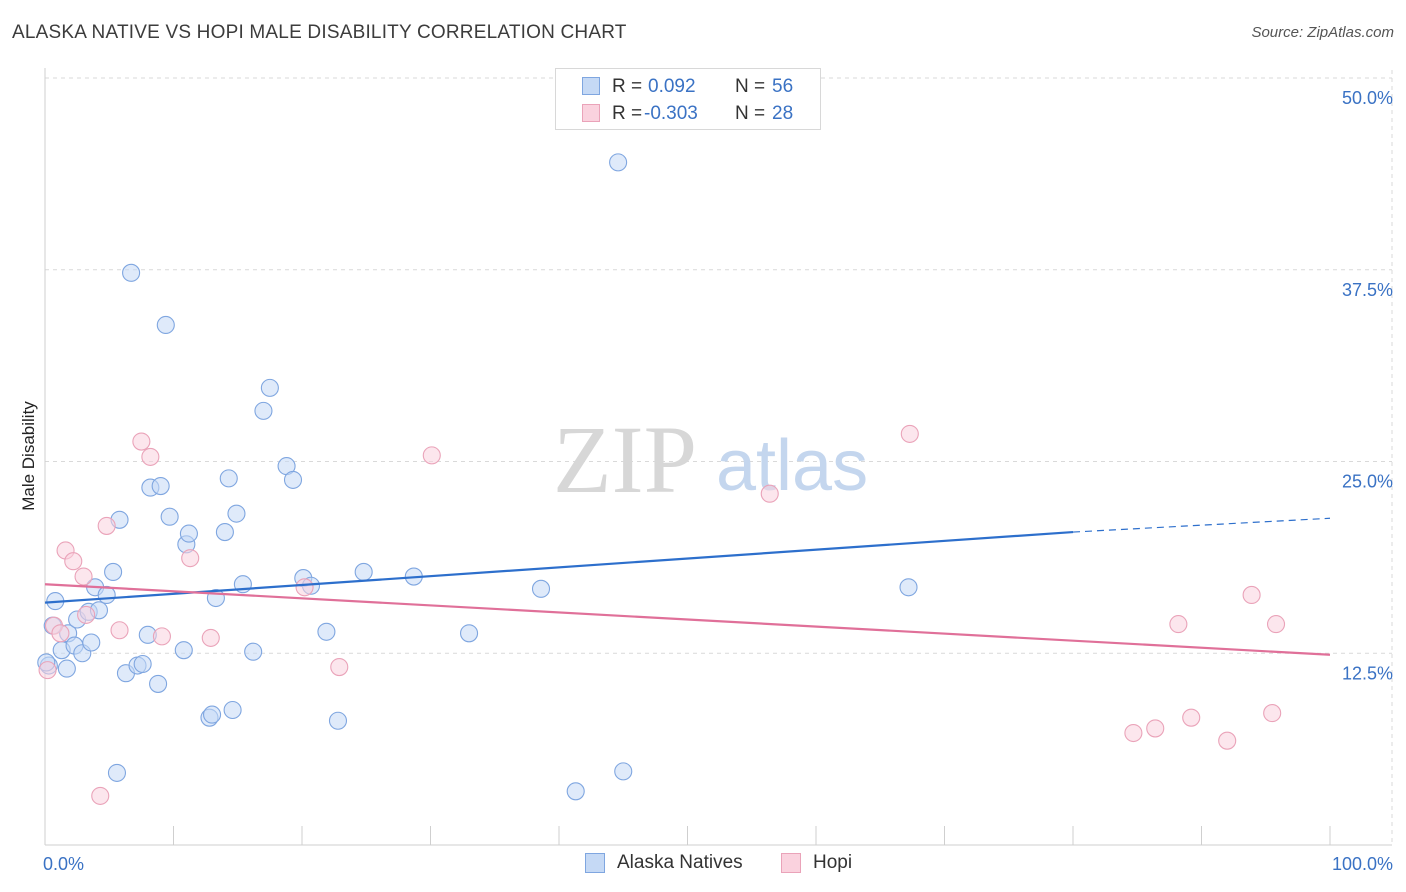 This screenshot has width=1406, height=892. I want to click on trend-line-extension-alaska, so click(1201, 525).